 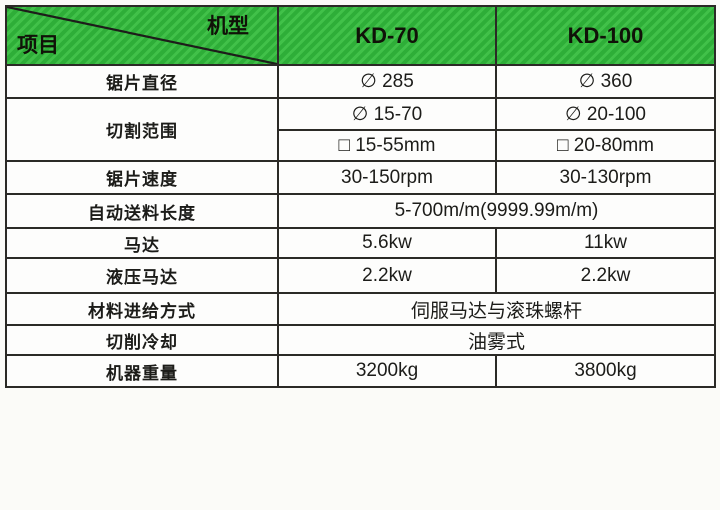 What do you see at coordinates (387, 81) in the screenshot?
I see `value-saw-blade-diameter-kd70: ∅ 285` at bounding box center [387, 81].